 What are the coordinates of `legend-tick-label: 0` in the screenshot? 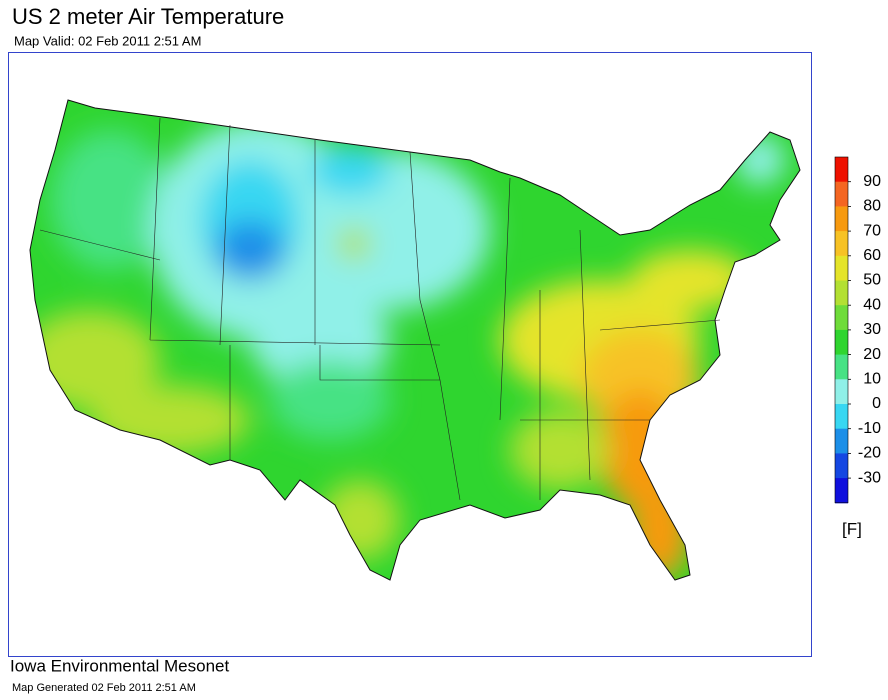 It's located at (876, 403).